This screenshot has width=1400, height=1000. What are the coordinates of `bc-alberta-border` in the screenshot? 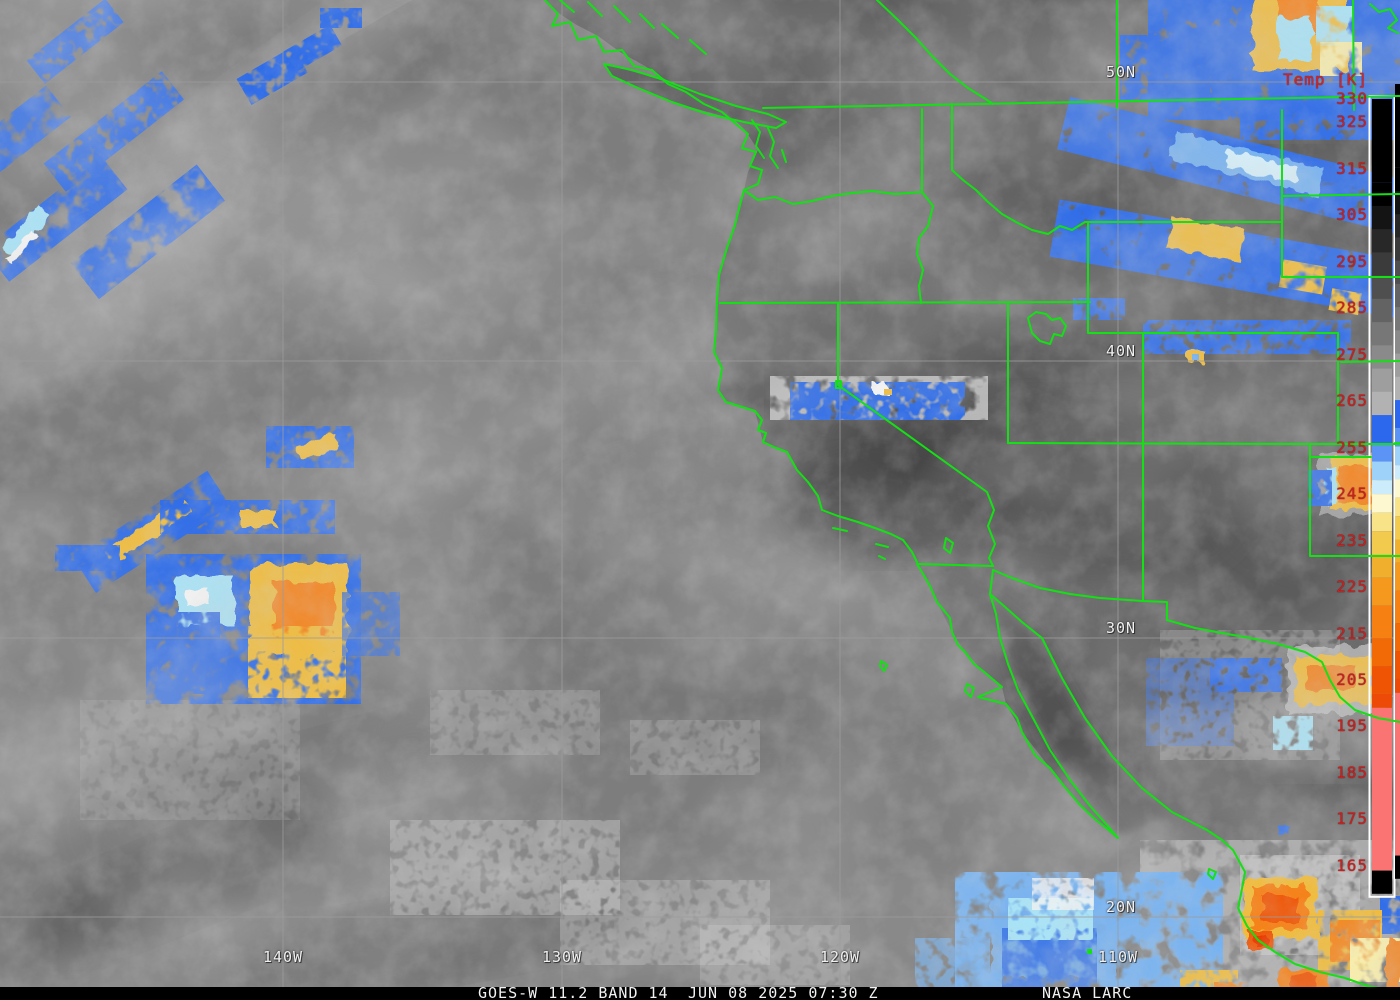 It's located at (935, 52).